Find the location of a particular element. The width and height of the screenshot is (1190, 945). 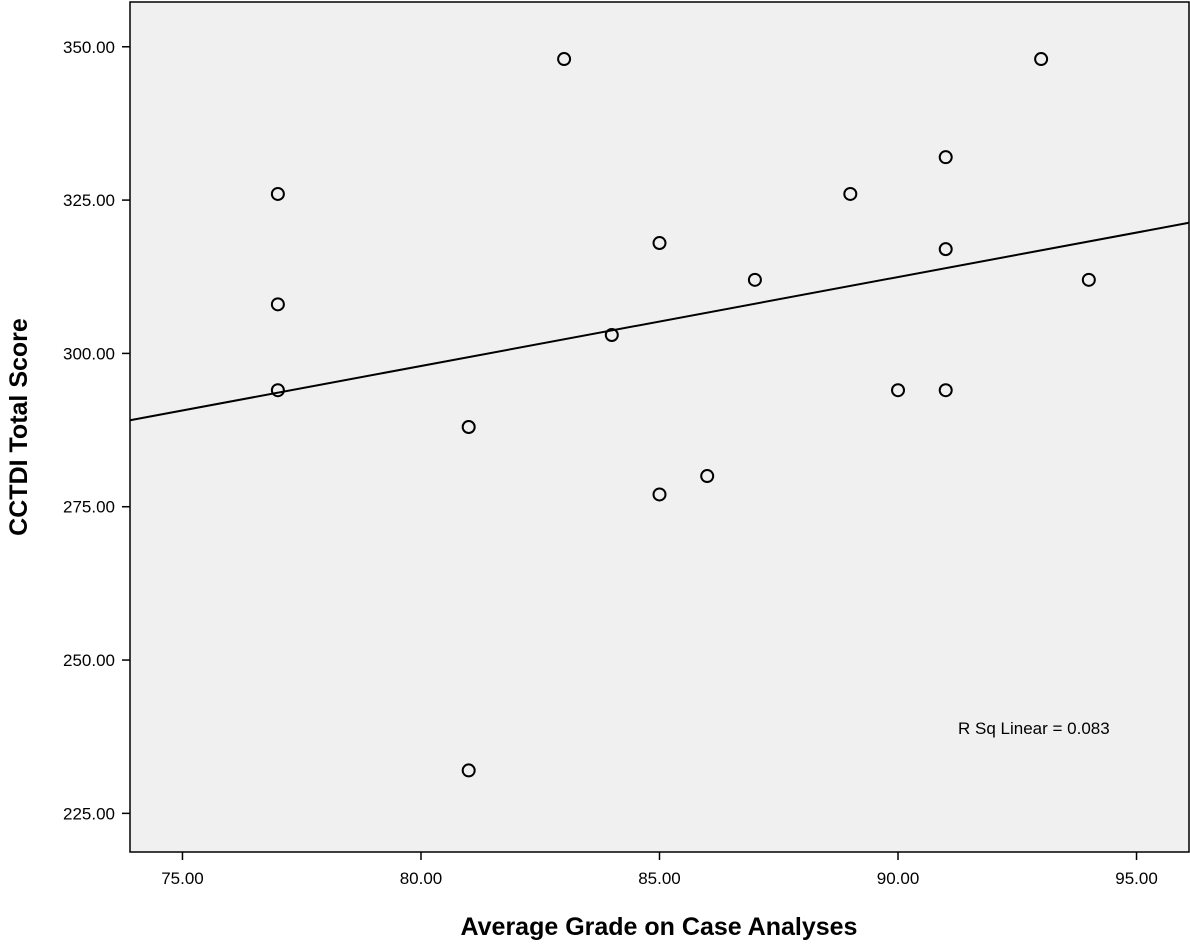

x-tick-label-0: 75.00 is located at coordinates (182, 878).